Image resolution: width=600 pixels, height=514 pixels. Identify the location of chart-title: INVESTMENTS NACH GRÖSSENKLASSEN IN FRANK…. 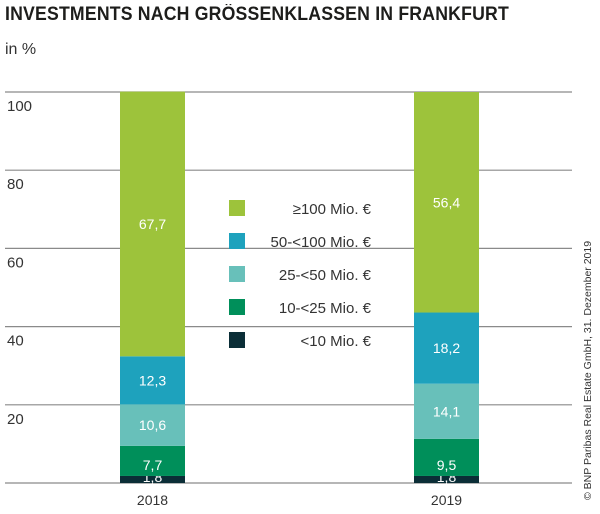
(257, 14).